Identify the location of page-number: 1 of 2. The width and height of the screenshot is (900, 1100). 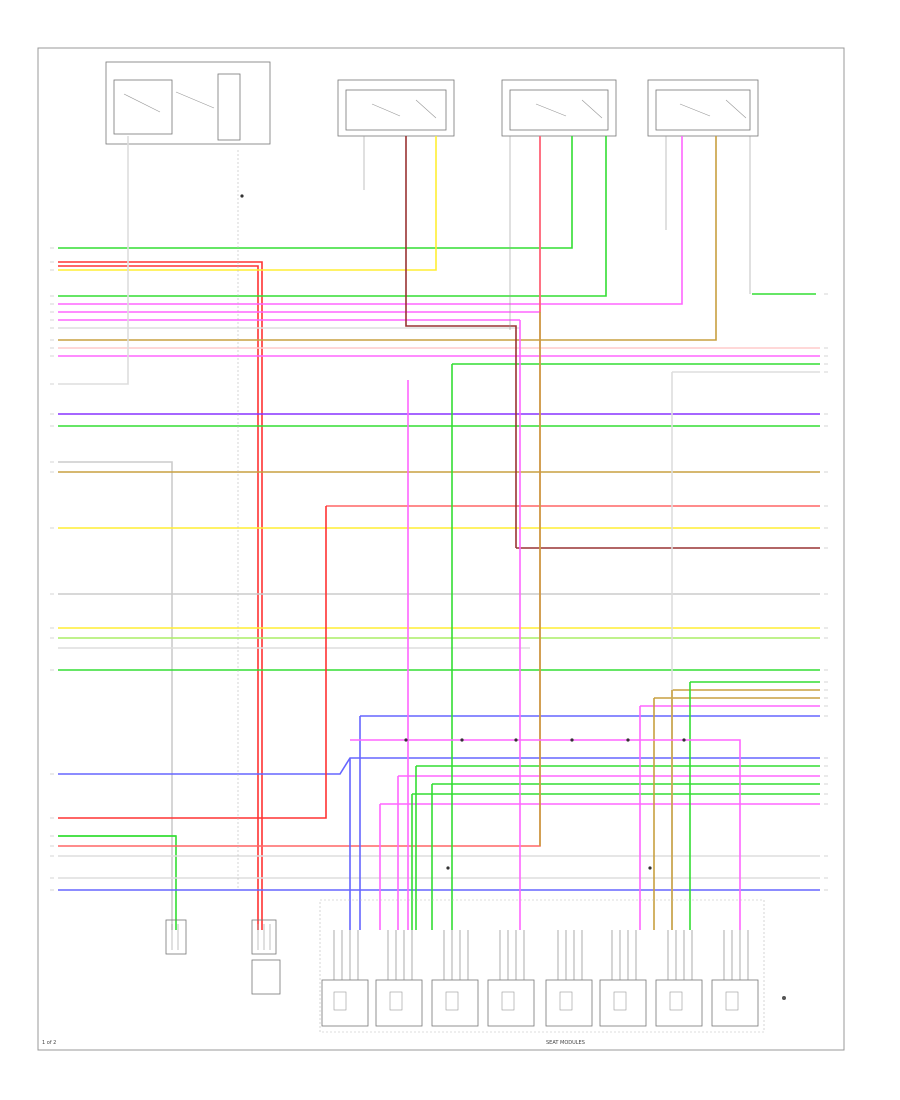
(49, 1043).